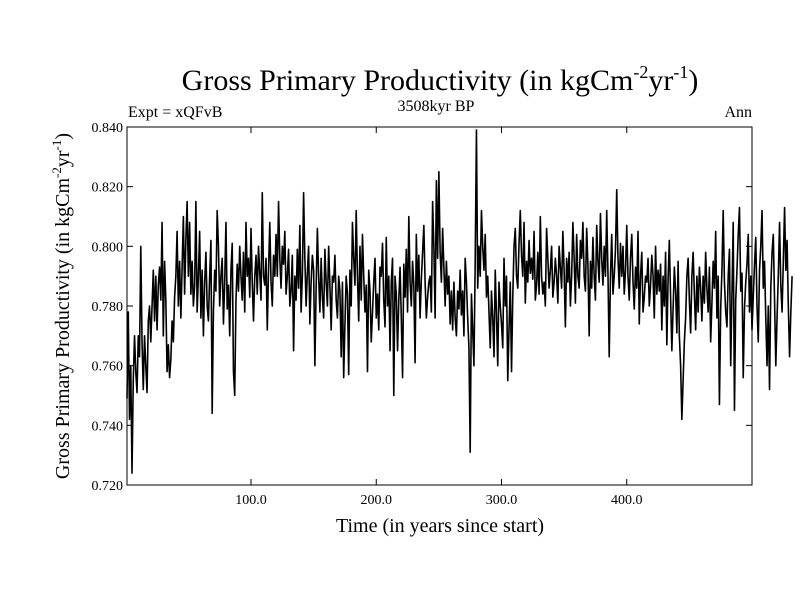 This screenshot has height=600, width=800. I want to click on x-axis-label: Time (in years since start), so click(440, 526).